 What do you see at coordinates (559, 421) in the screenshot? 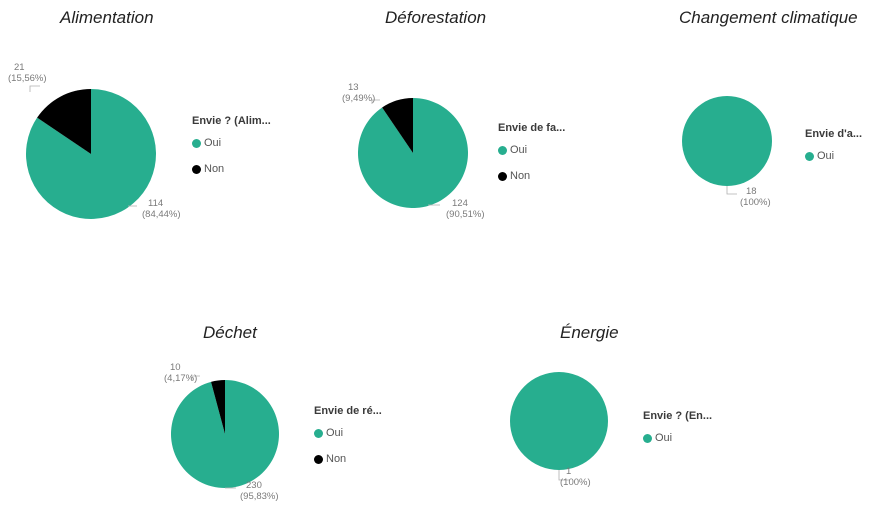
I see `pie-slice-oui` at bounding box center [559, 421].